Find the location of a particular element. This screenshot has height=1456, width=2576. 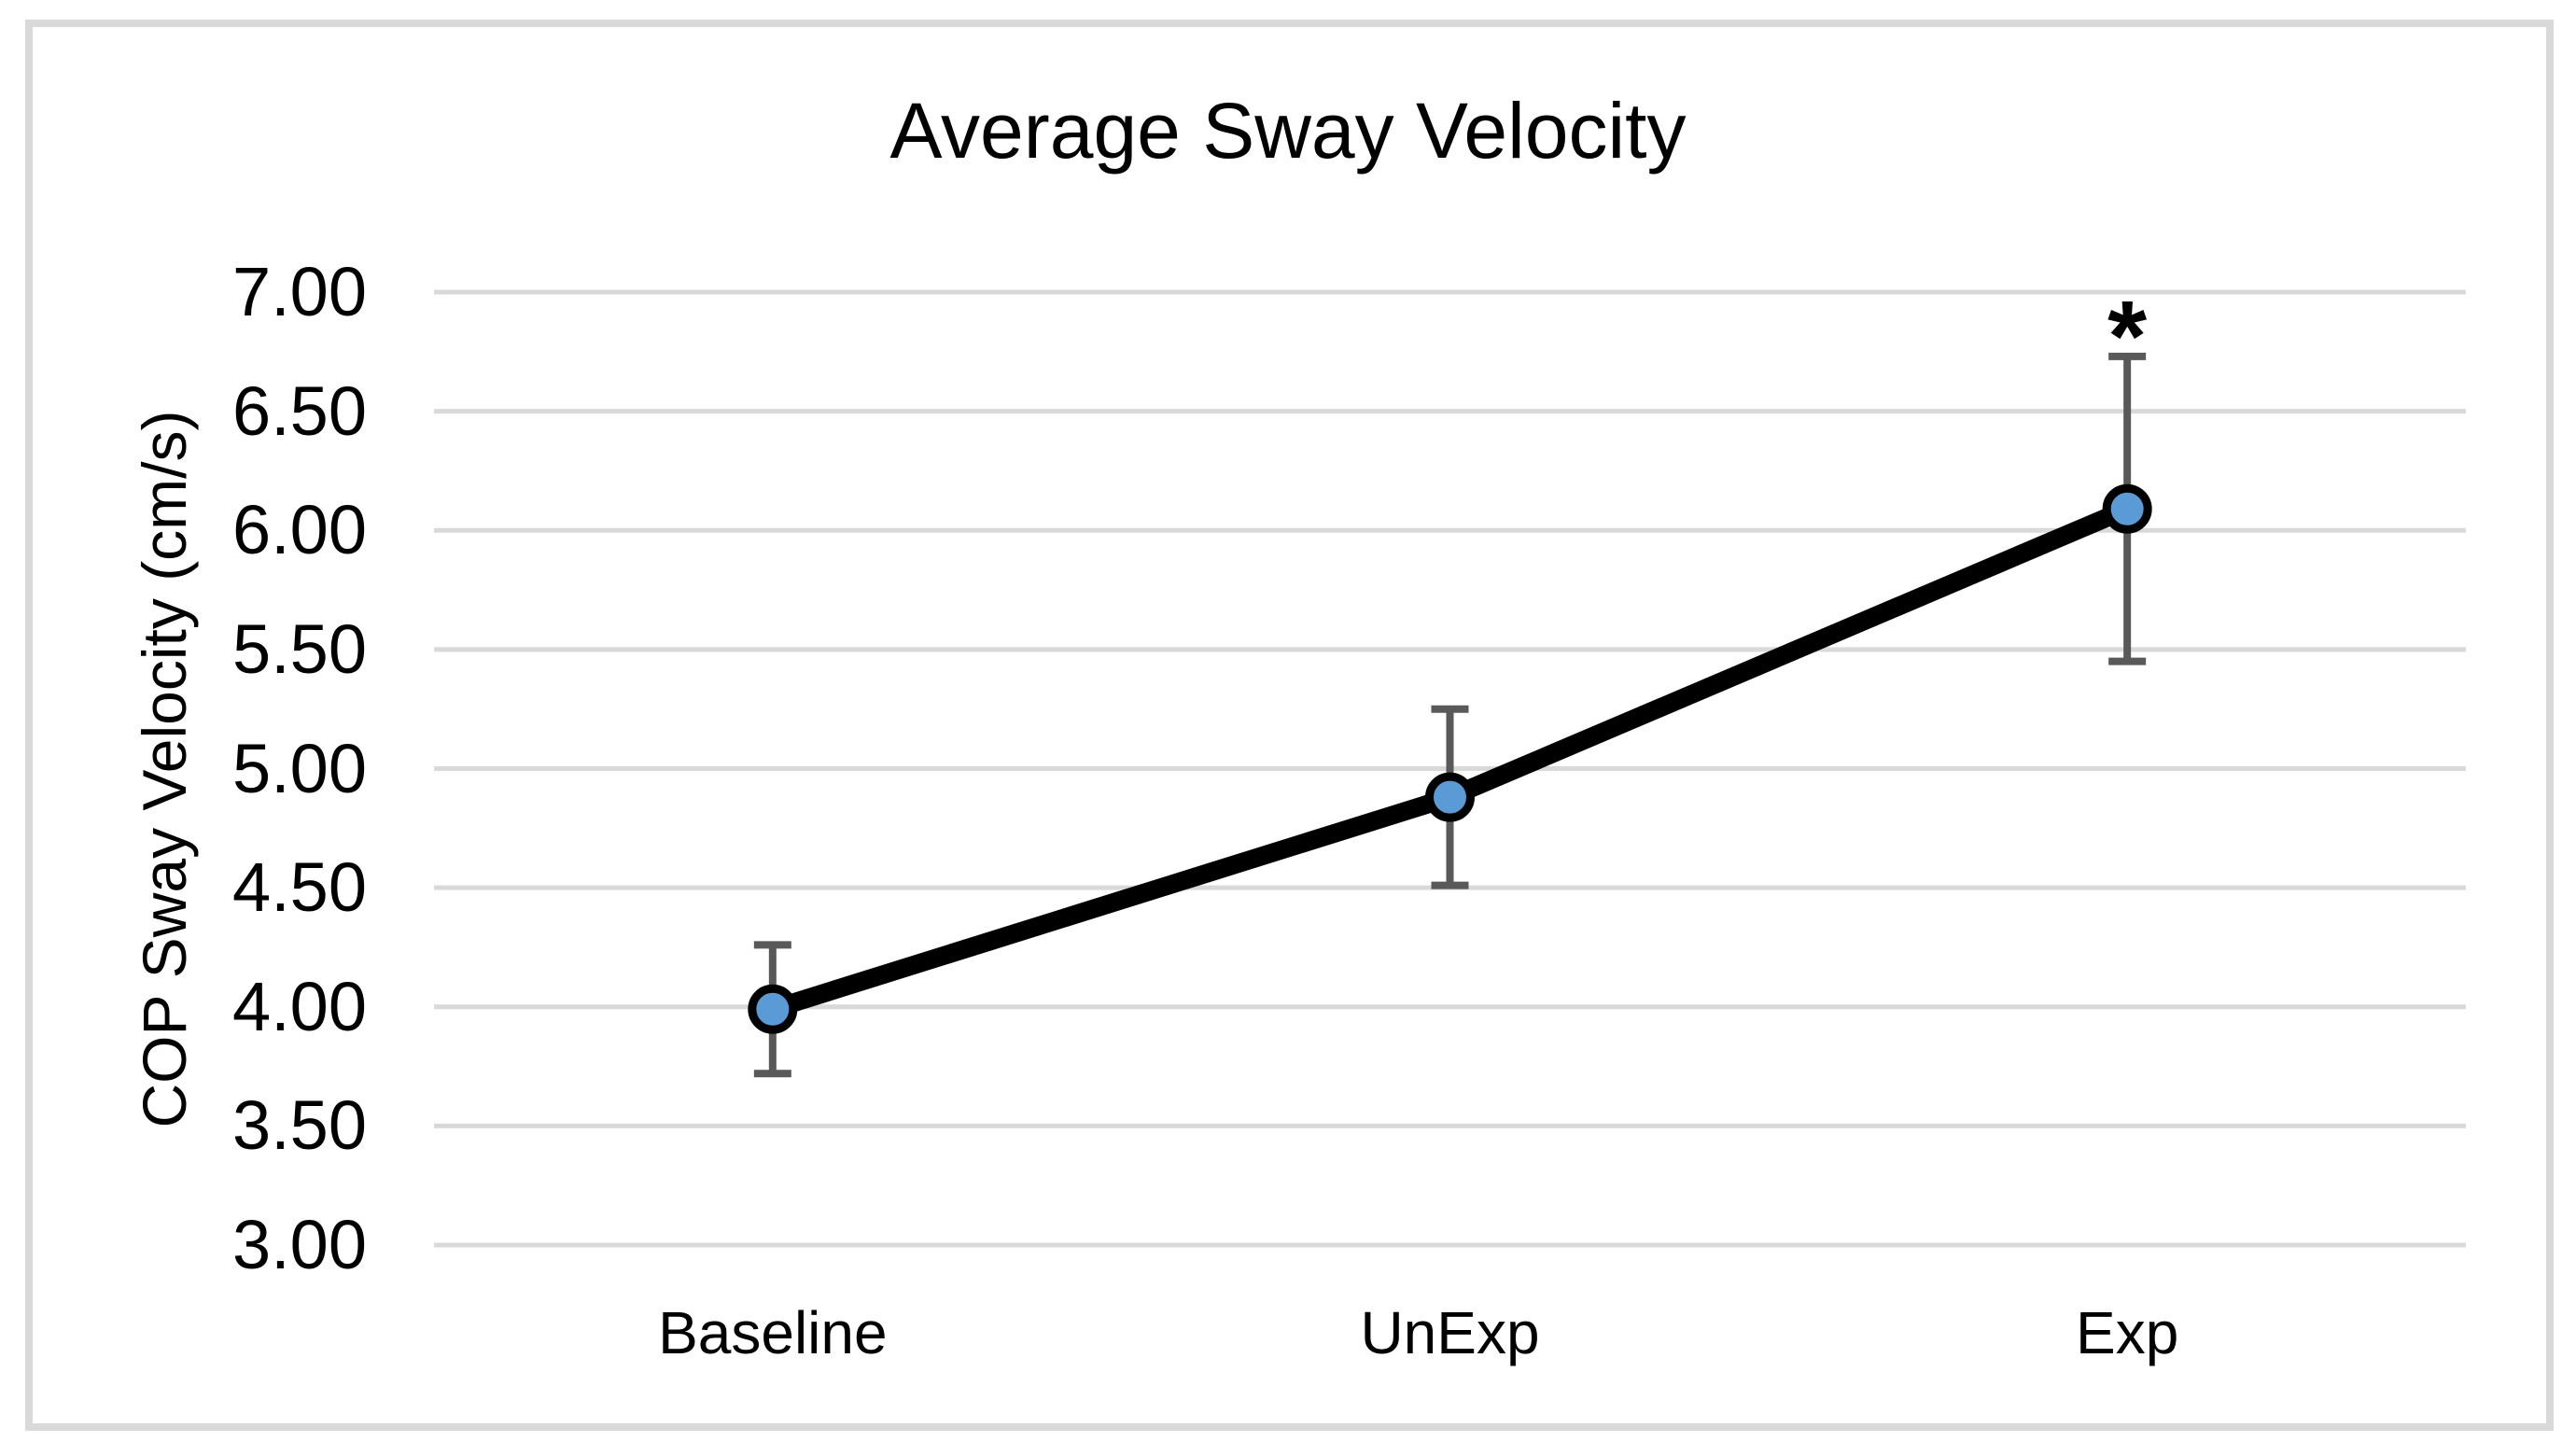

x-category-label: Exp is located at coordinates (2127, 1332).